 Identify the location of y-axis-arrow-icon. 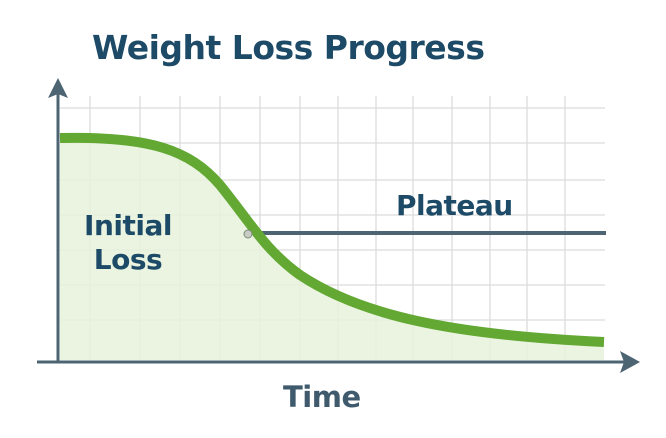
(58, 88).